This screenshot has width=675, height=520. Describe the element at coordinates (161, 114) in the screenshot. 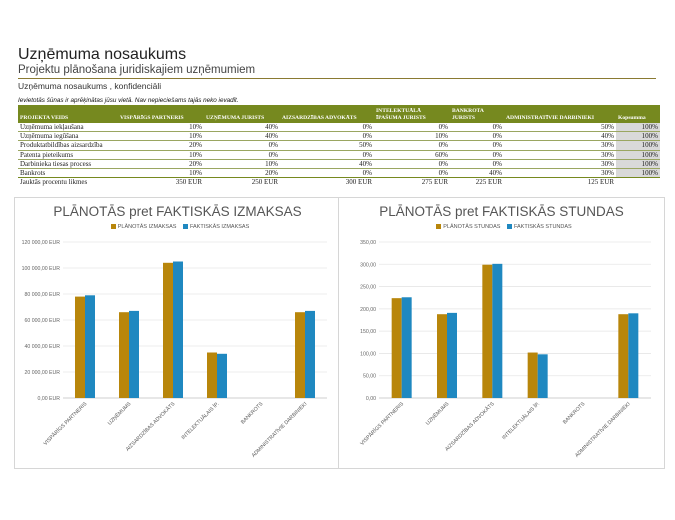

I see `col-header: VISPĀRĪGS PARTNERIS` at that location.